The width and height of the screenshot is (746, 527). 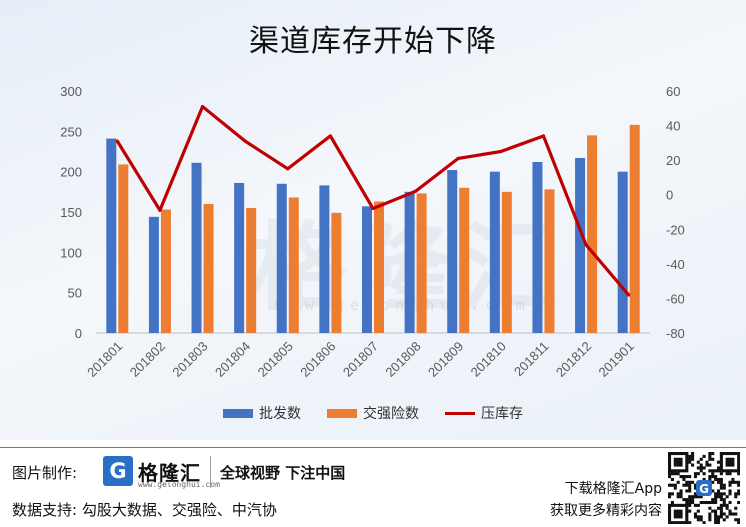 I want to click on x-tick-label: 201808, so click(x=402, y=359).